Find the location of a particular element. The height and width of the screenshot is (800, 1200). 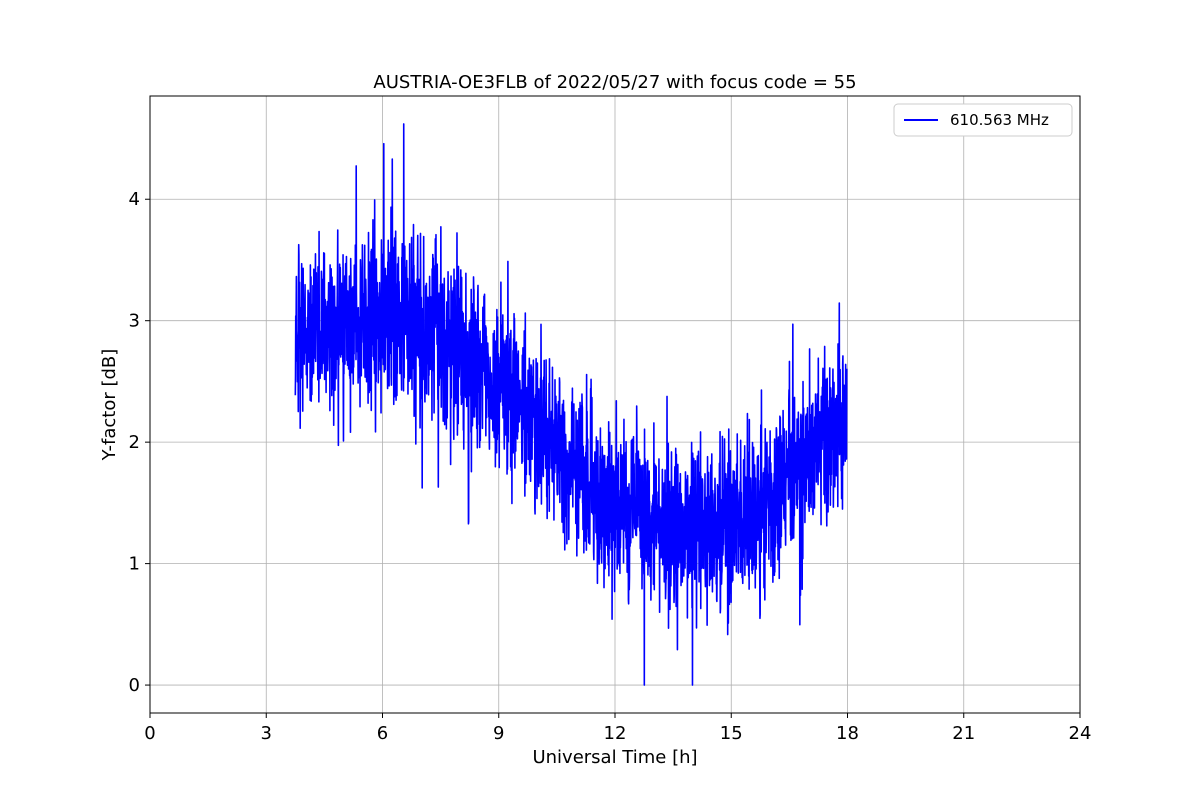

y-tick-label: 0 is located at coordinates (134, 685).